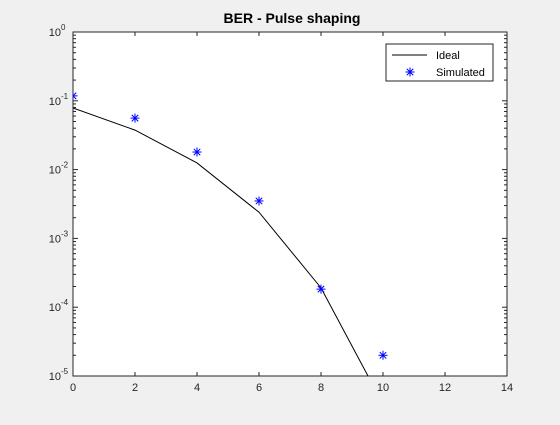 This screenshot has height=425, width=560. What do you see at coordinates (460, 73) in the screenshot?
I see `legend-simulated-label: Simulated` at bounding box center [460, 73].